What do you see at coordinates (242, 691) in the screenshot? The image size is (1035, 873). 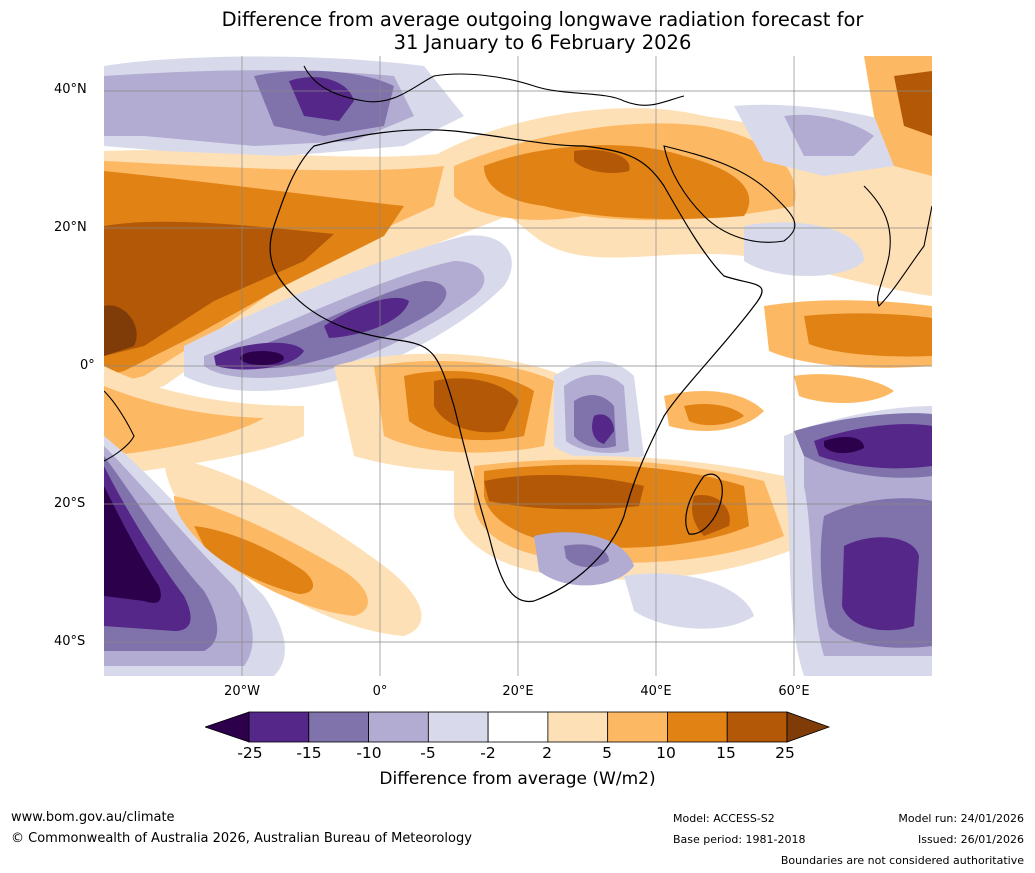 I see `lon-label-20w: 20°W` at bounding box center [242, 691].